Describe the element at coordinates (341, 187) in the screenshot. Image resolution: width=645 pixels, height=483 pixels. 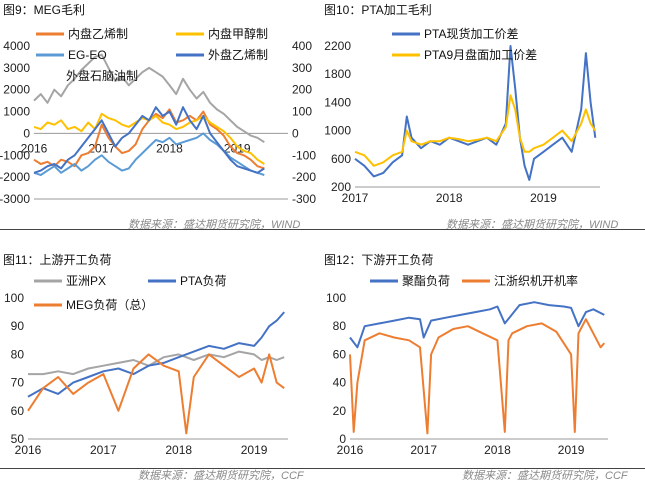
I see `y-tick-label: 200` at that location.